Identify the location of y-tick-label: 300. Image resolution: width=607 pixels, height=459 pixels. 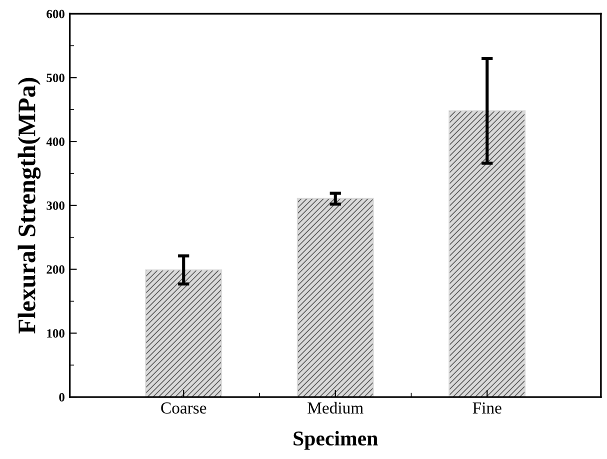
(55, 205).